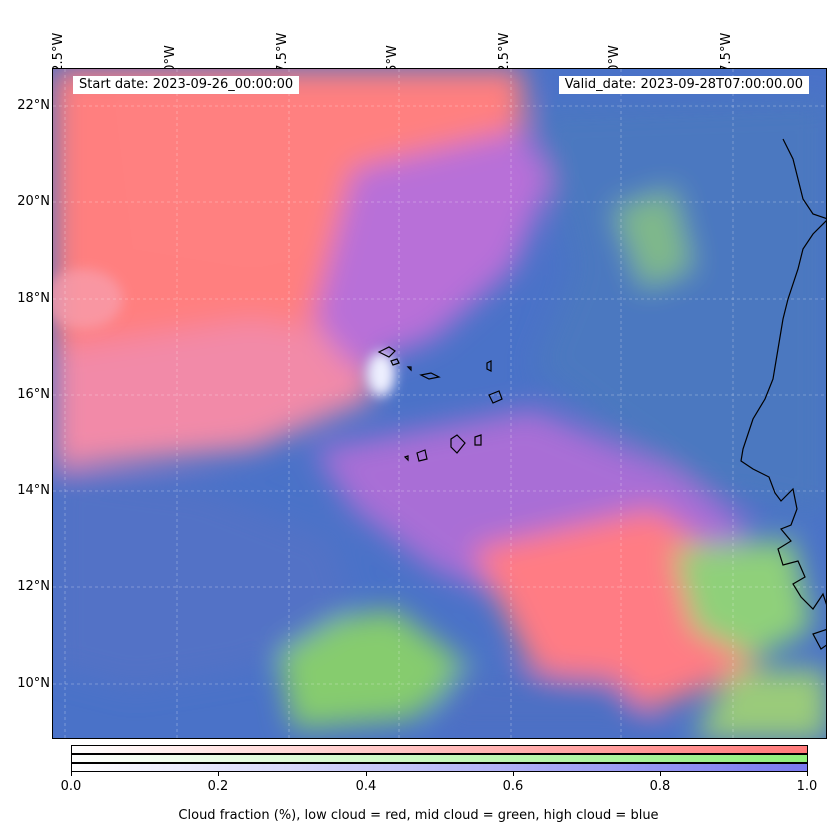  What do you see at coordinates (495, 397) in the screenshot?
I see `island-boa-vista` at bounding box center [495, 397].